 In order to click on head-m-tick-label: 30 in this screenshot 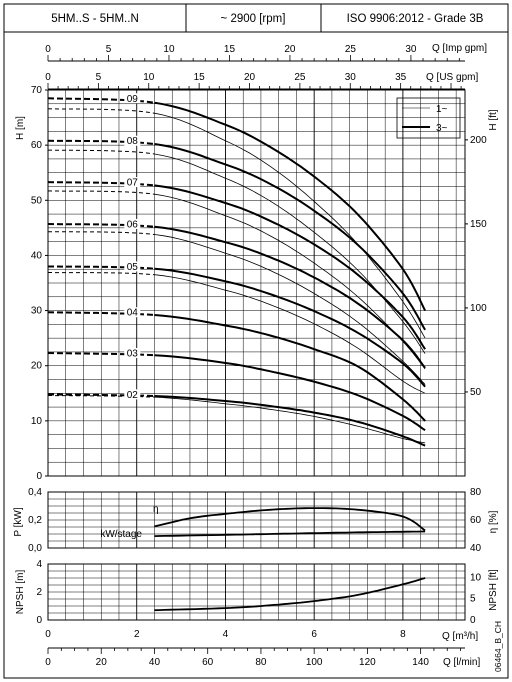, I will do `click(37, 311)`.